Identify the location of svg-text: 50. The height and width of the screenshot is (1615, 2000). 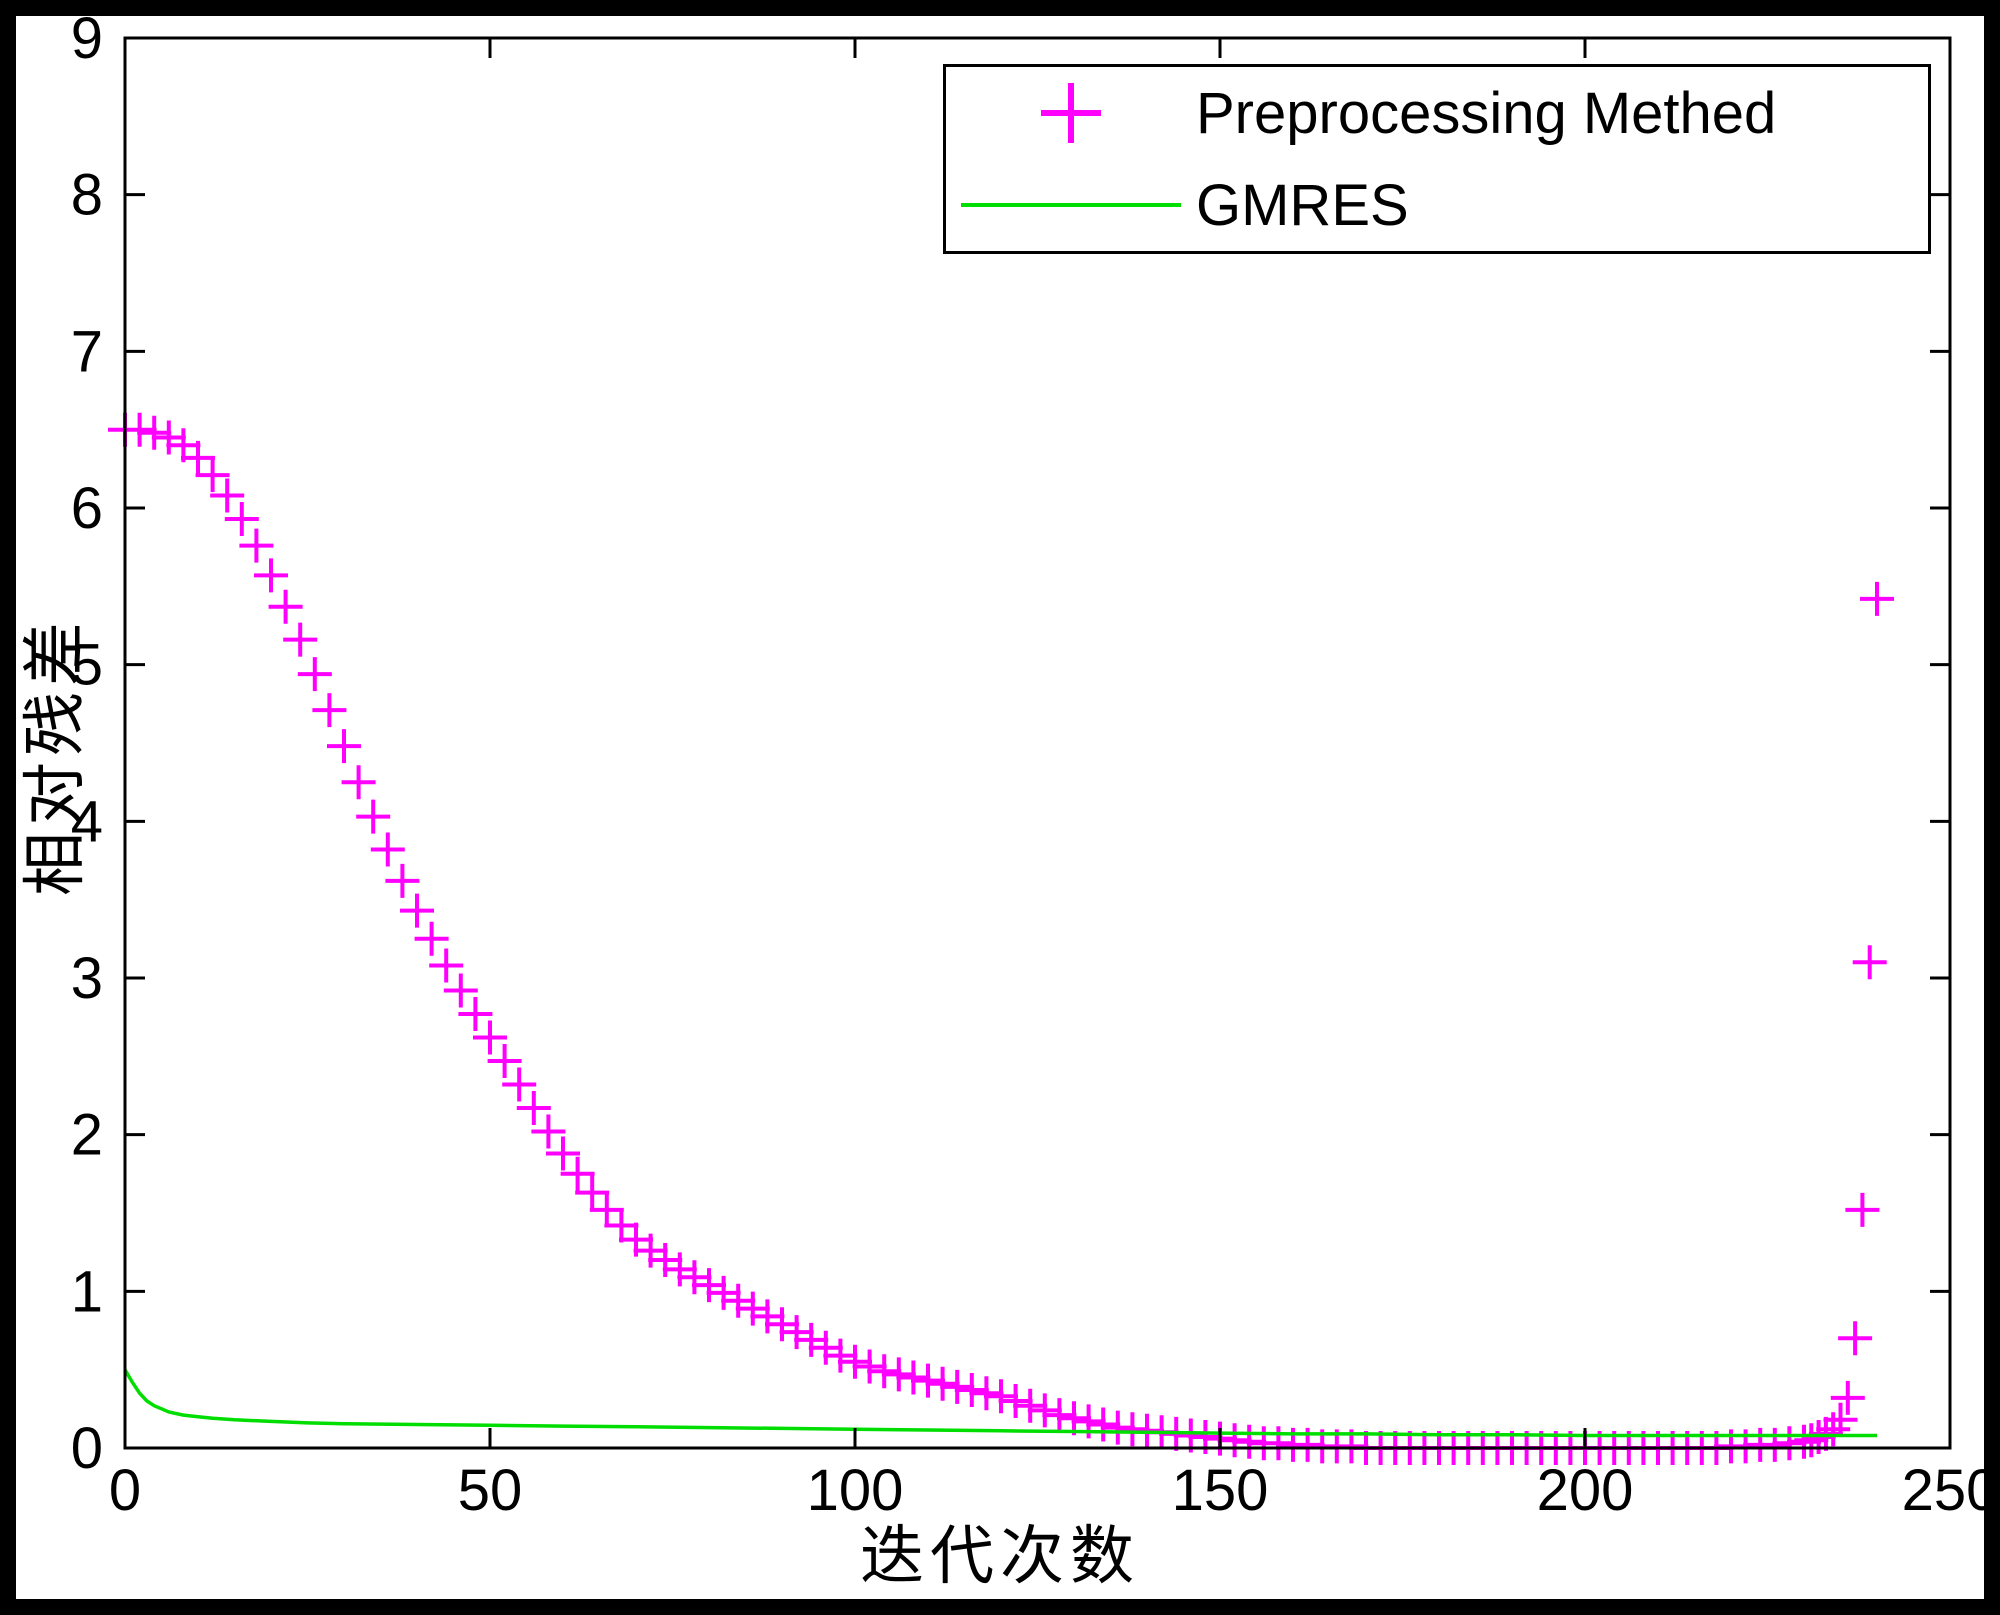
(490, 1490).